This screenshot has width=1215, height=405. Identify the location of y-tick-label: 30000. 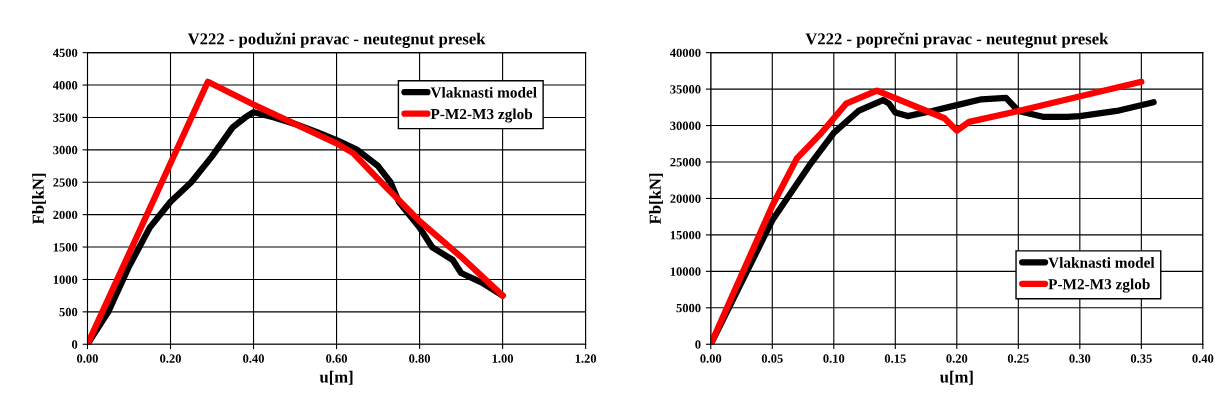
(685, 126).